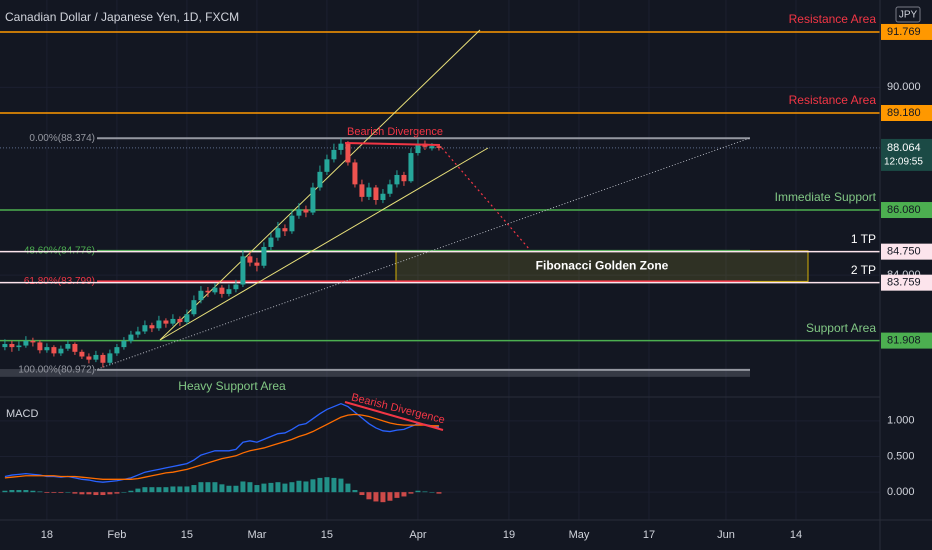  Describe the element at coordinates (901, 421) in the screenshot. I see `y2-tick-label: 1.000` at that location.